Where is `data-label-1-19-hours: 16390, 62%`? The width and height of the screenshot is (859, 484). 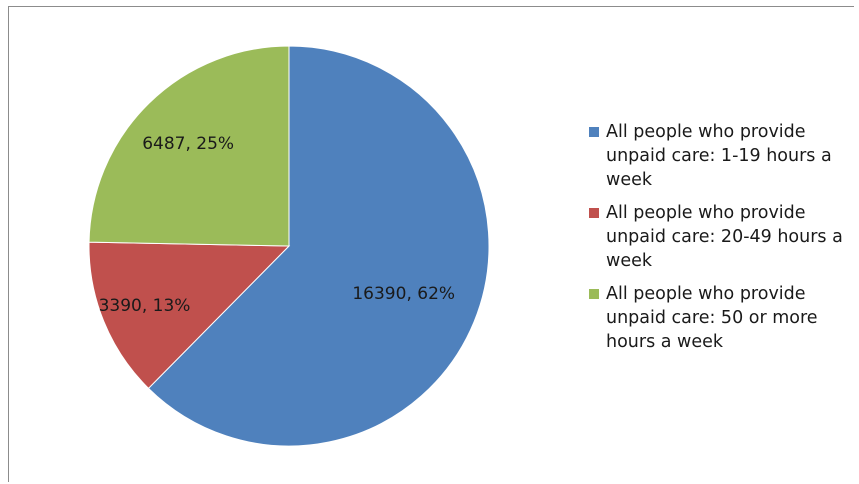 data-label-1-19-hours: 16390, 62% is located at coordinates (403, 294).